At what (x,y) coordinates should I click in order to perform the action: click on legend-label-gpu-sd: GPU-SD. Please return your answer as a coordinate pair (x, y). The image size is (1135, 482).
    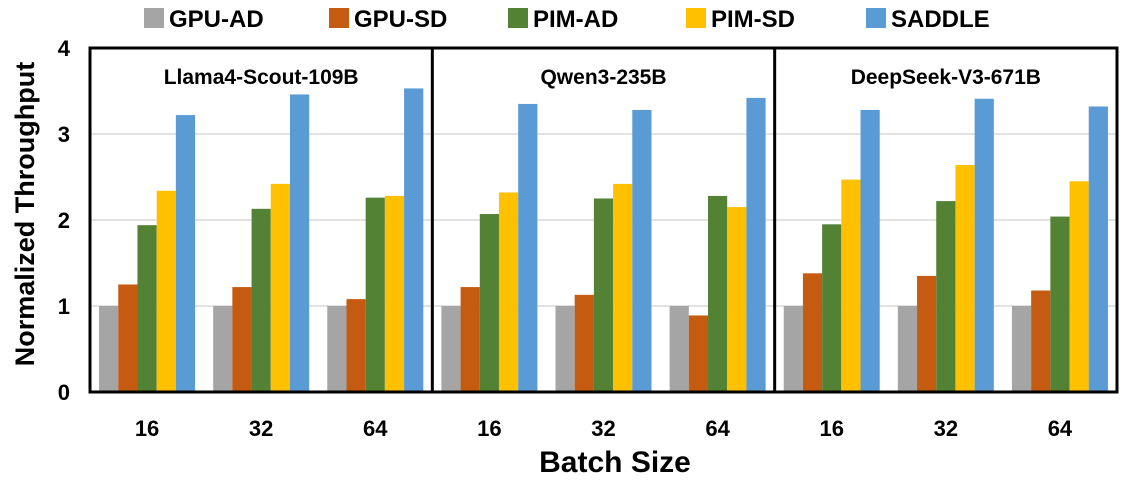
    Looking at the image, I should click on (400, 19).